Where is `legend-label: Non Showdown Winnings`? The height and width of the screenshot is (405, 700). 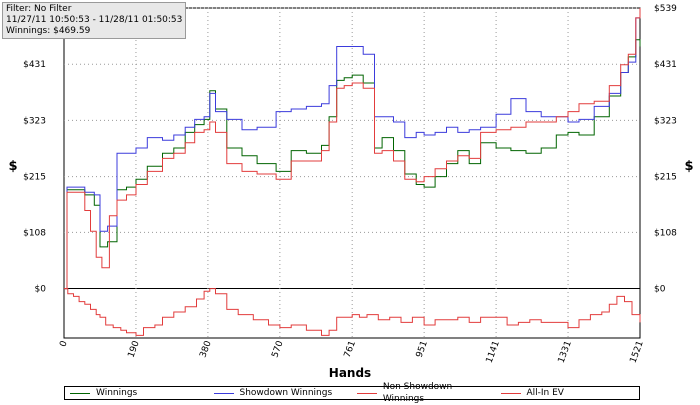
legend-label: Non Showdown Winnings is located at coordinates (417, 393).